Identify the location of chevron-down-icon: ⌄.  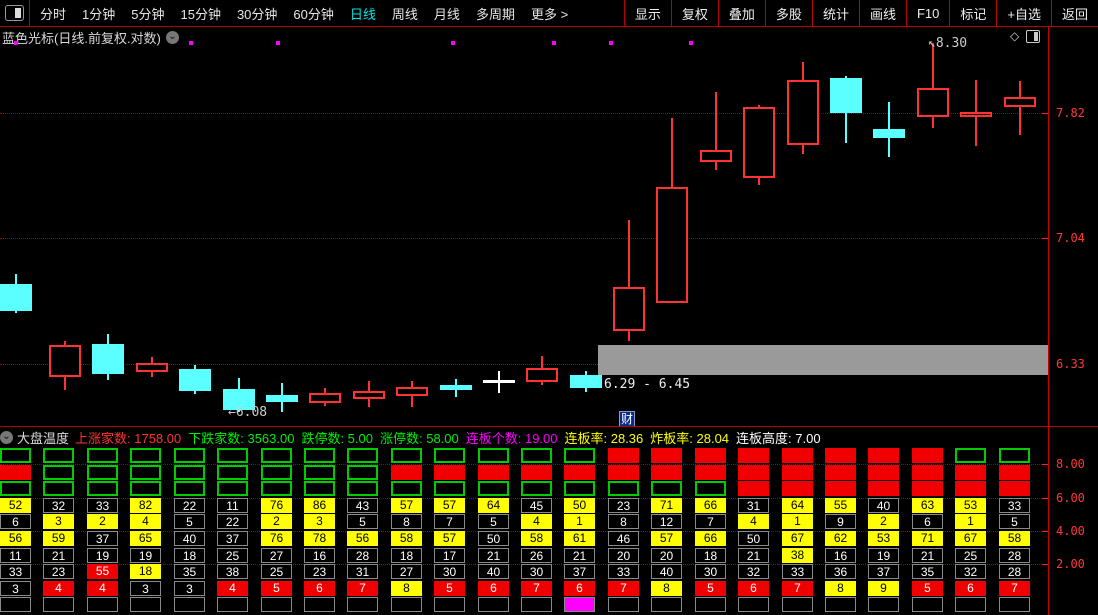
(172, 37).